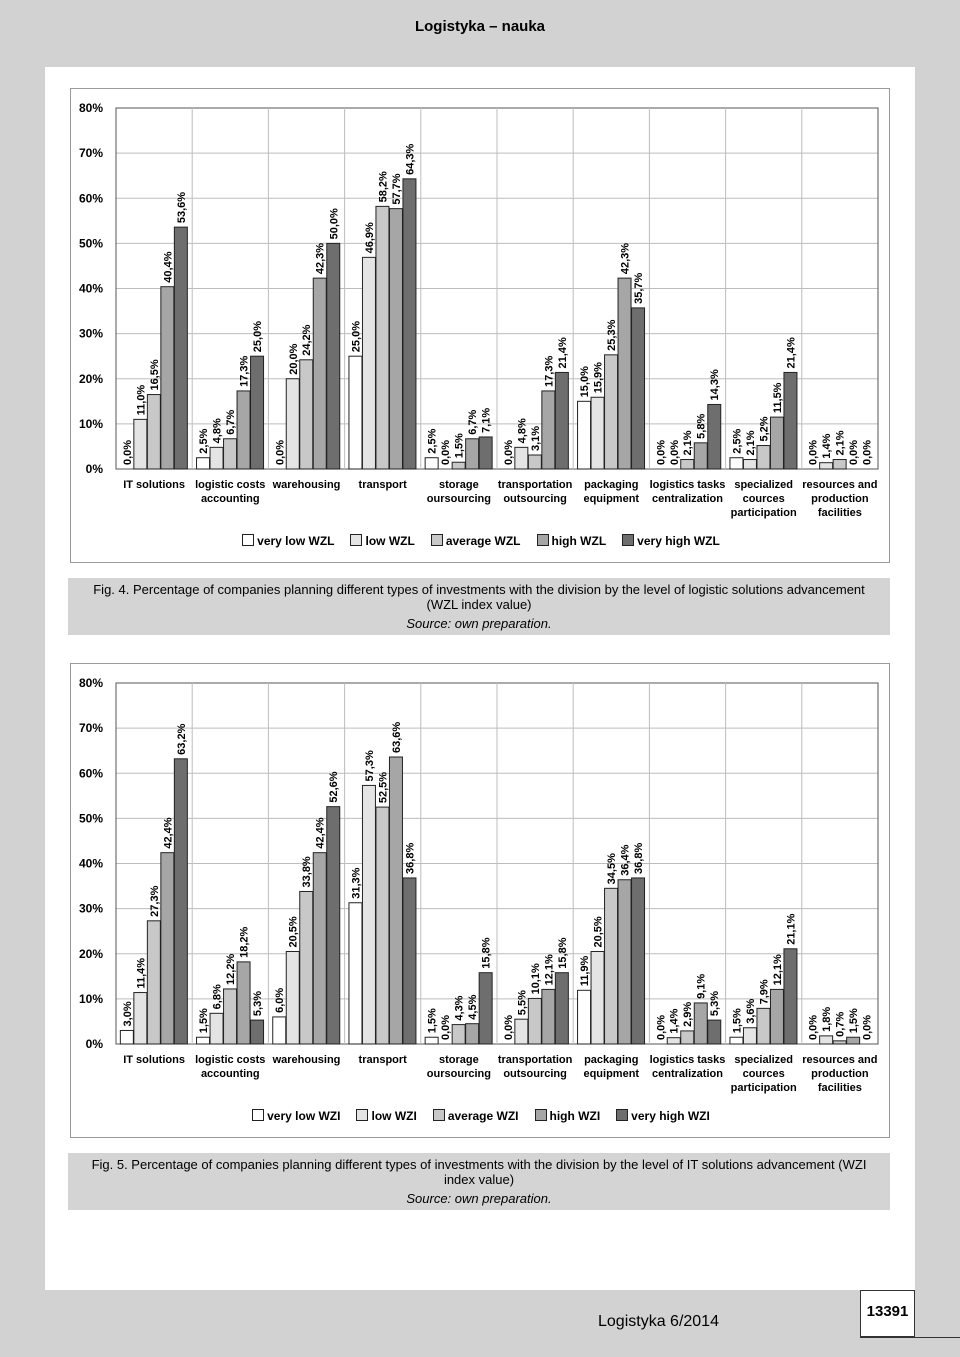 This screenshot has height=1357, width=960. Describe the element at coordinates (91, 773) in the screenshot. I see `y-tick-label: 60%` at that location.